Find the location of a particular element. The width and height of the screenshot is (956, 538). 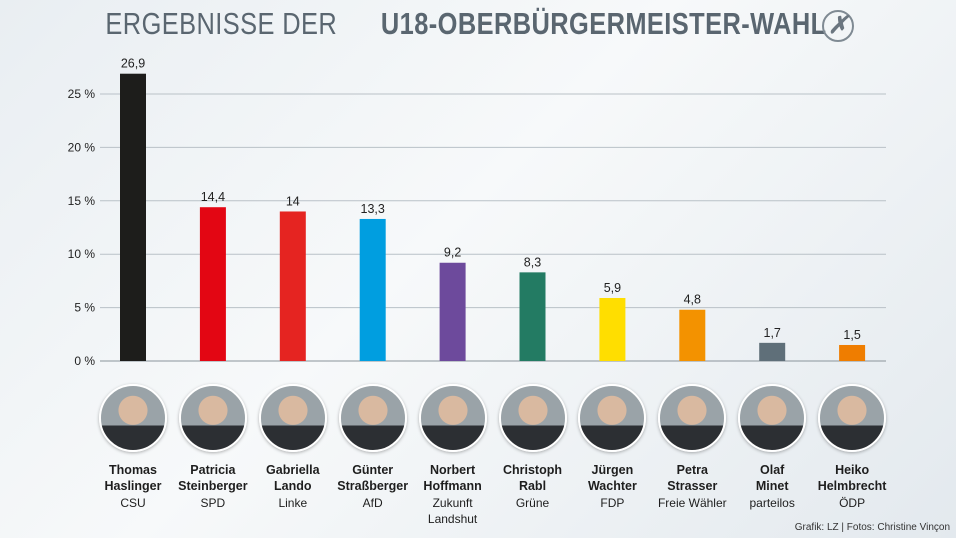

candidate-name: Thomas Haslinger is located at coordinates (133, 478).